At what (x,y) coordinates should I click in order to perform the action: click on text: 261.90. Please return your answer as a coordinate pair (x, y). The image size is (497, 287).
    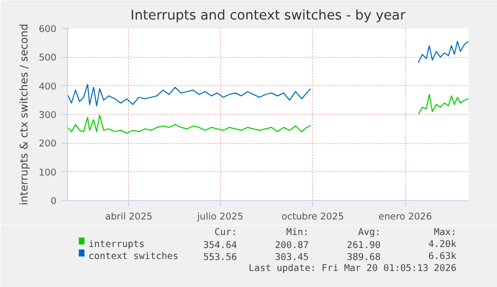
    Looking at the image, I should click on (363, 245).